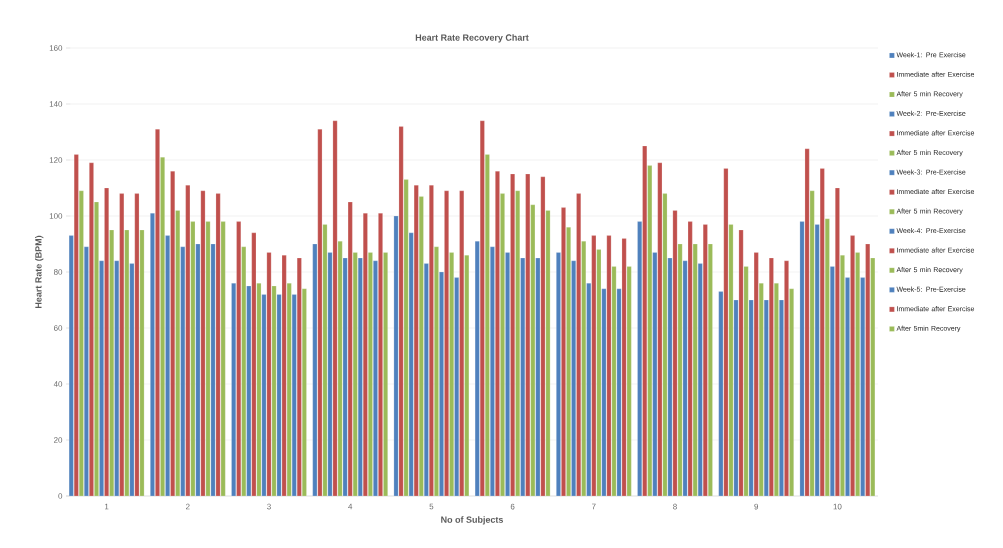 This screenshot has height=548, width=1003. What do you see at coordinates (472, 520) in the screenshot?
I see `x-axis-title: No of Subjects` at bounding box center [472, 520].